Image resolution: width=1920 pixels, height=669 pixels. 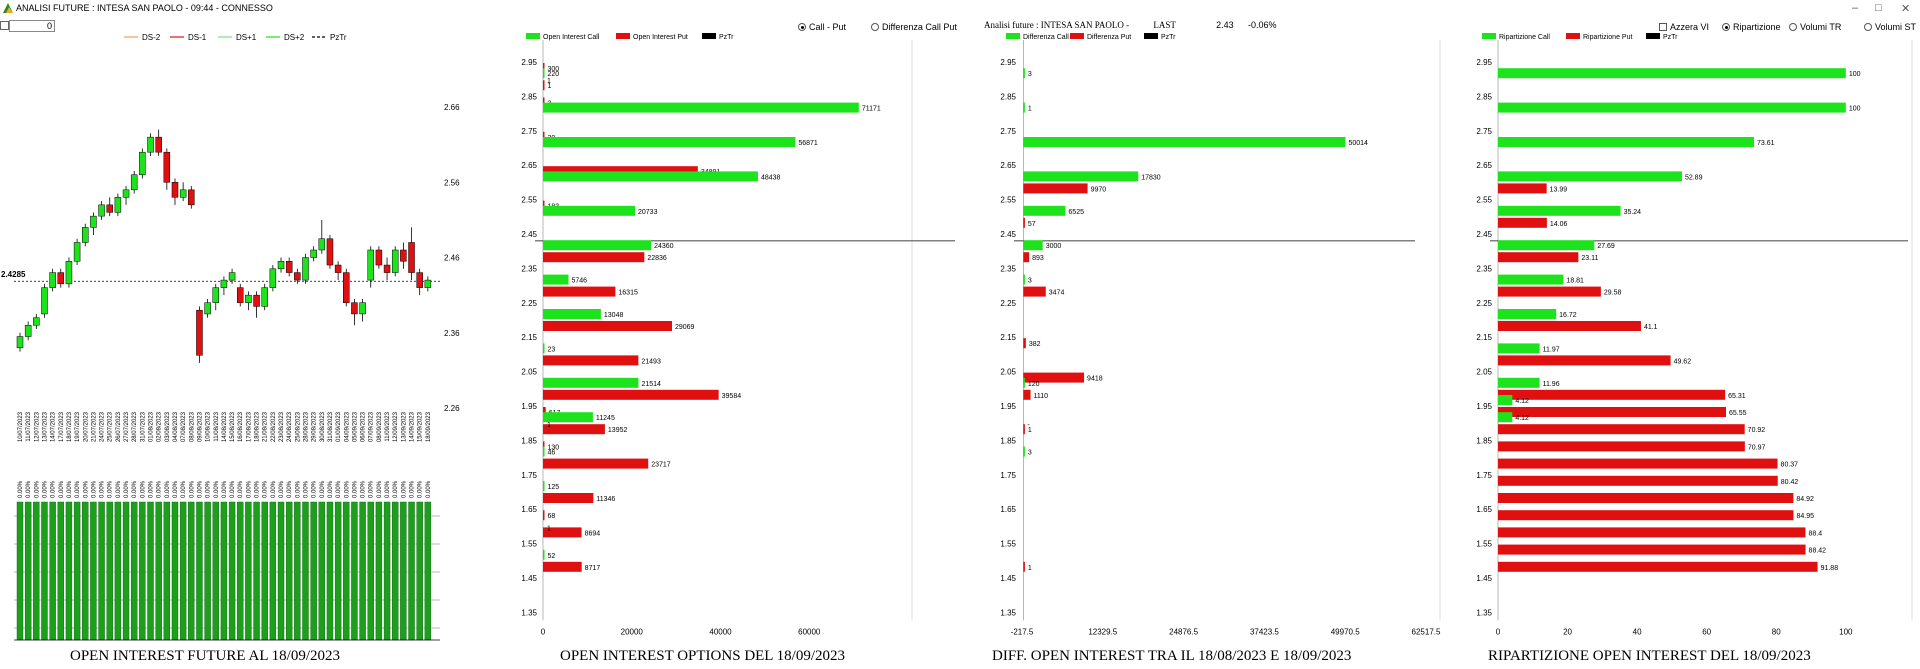 What do you see at coordinates (1225, 25) in the screenshot?
I see `last-value: 2.43` at bounding box center [1225, 25].